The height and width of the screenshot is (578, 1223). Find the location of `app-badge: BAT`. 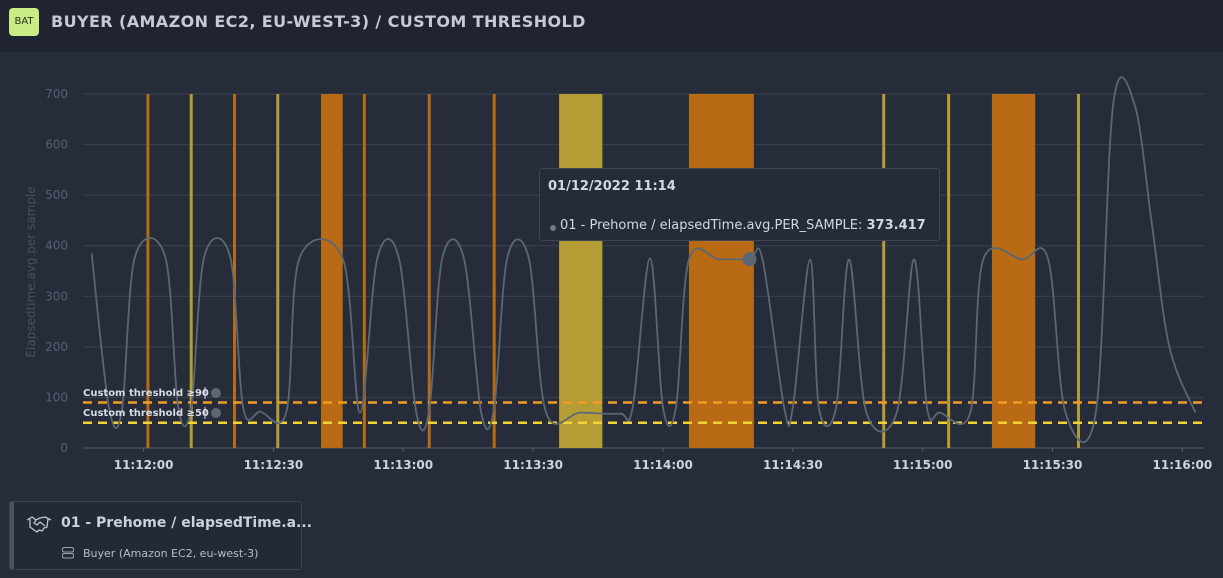

app-badge: BAT is located at coordinates (24, 22).